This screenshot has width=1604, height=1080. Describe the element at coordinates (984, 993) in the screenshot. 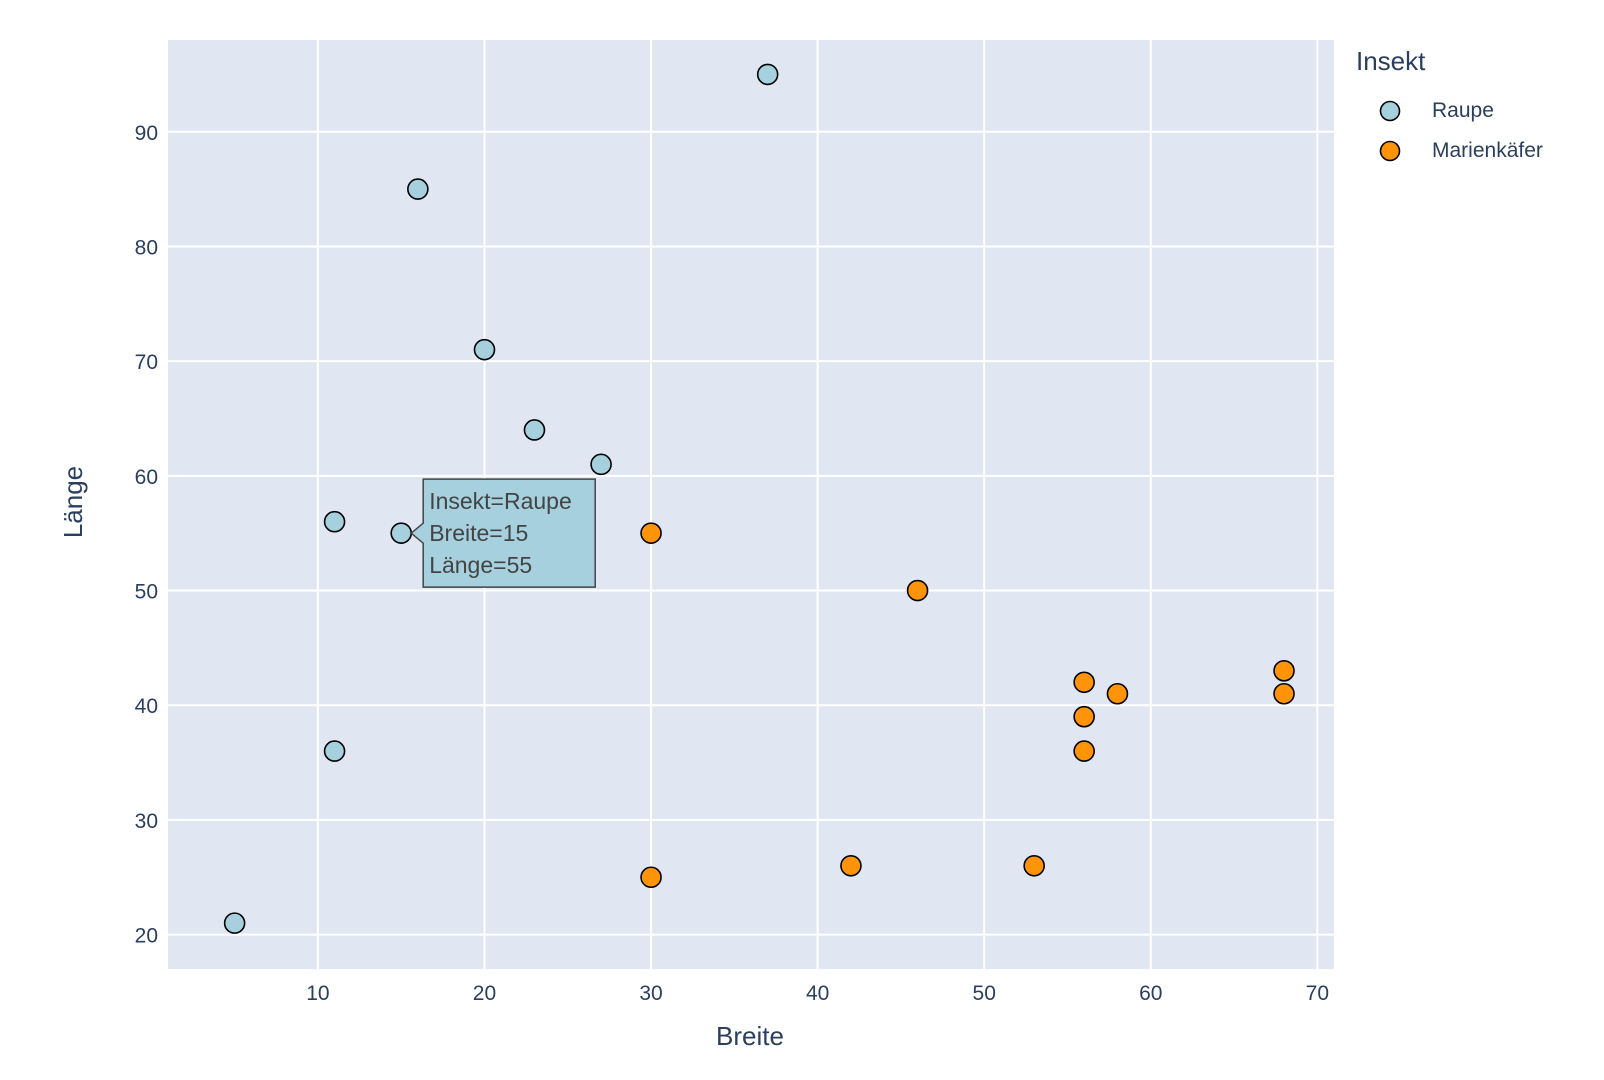

I see `x-tick-label: 50` at that location.